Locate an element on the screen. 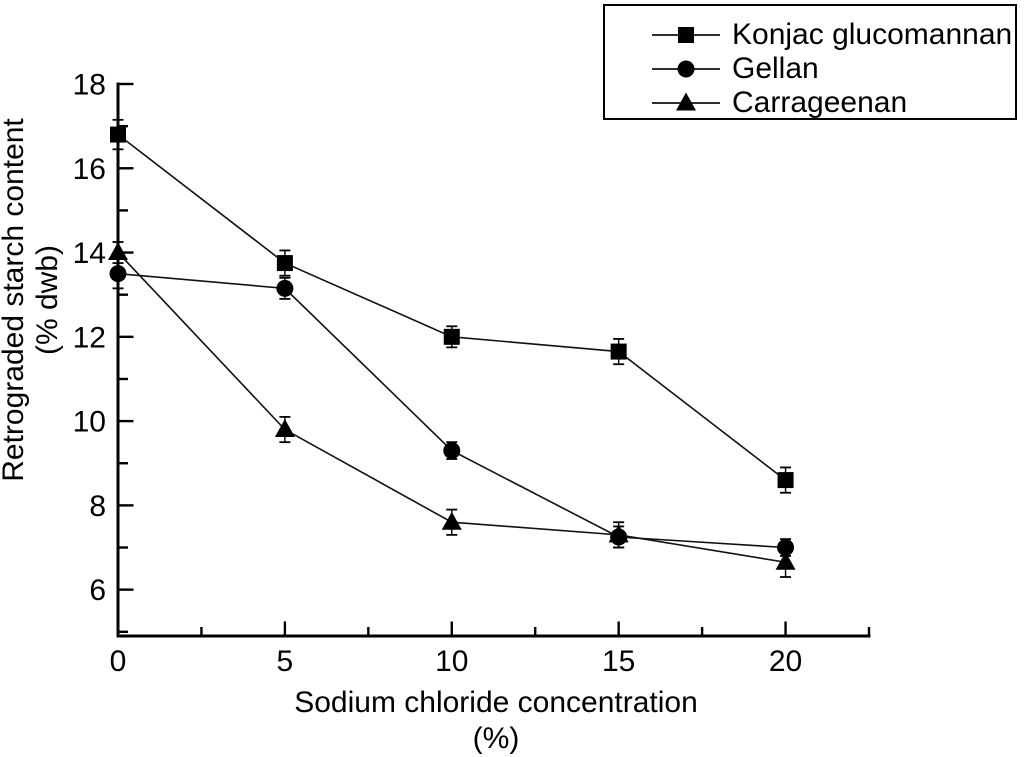 This screenshot has width=1024, height=757. legend-label: Carrageenan is located at coordinates (820, 102).